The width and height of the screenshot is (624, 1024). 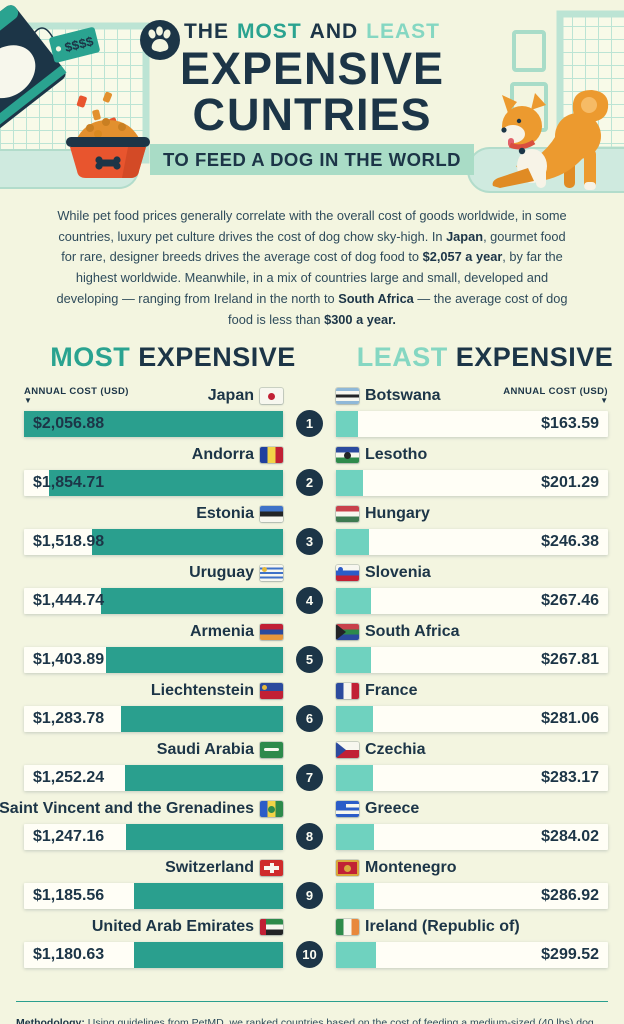 What do you see at coordinates (472, 768) in the screenshot?
I see `least-expensive-cell: Czechia $283.17` at bounding box center [472, 768].